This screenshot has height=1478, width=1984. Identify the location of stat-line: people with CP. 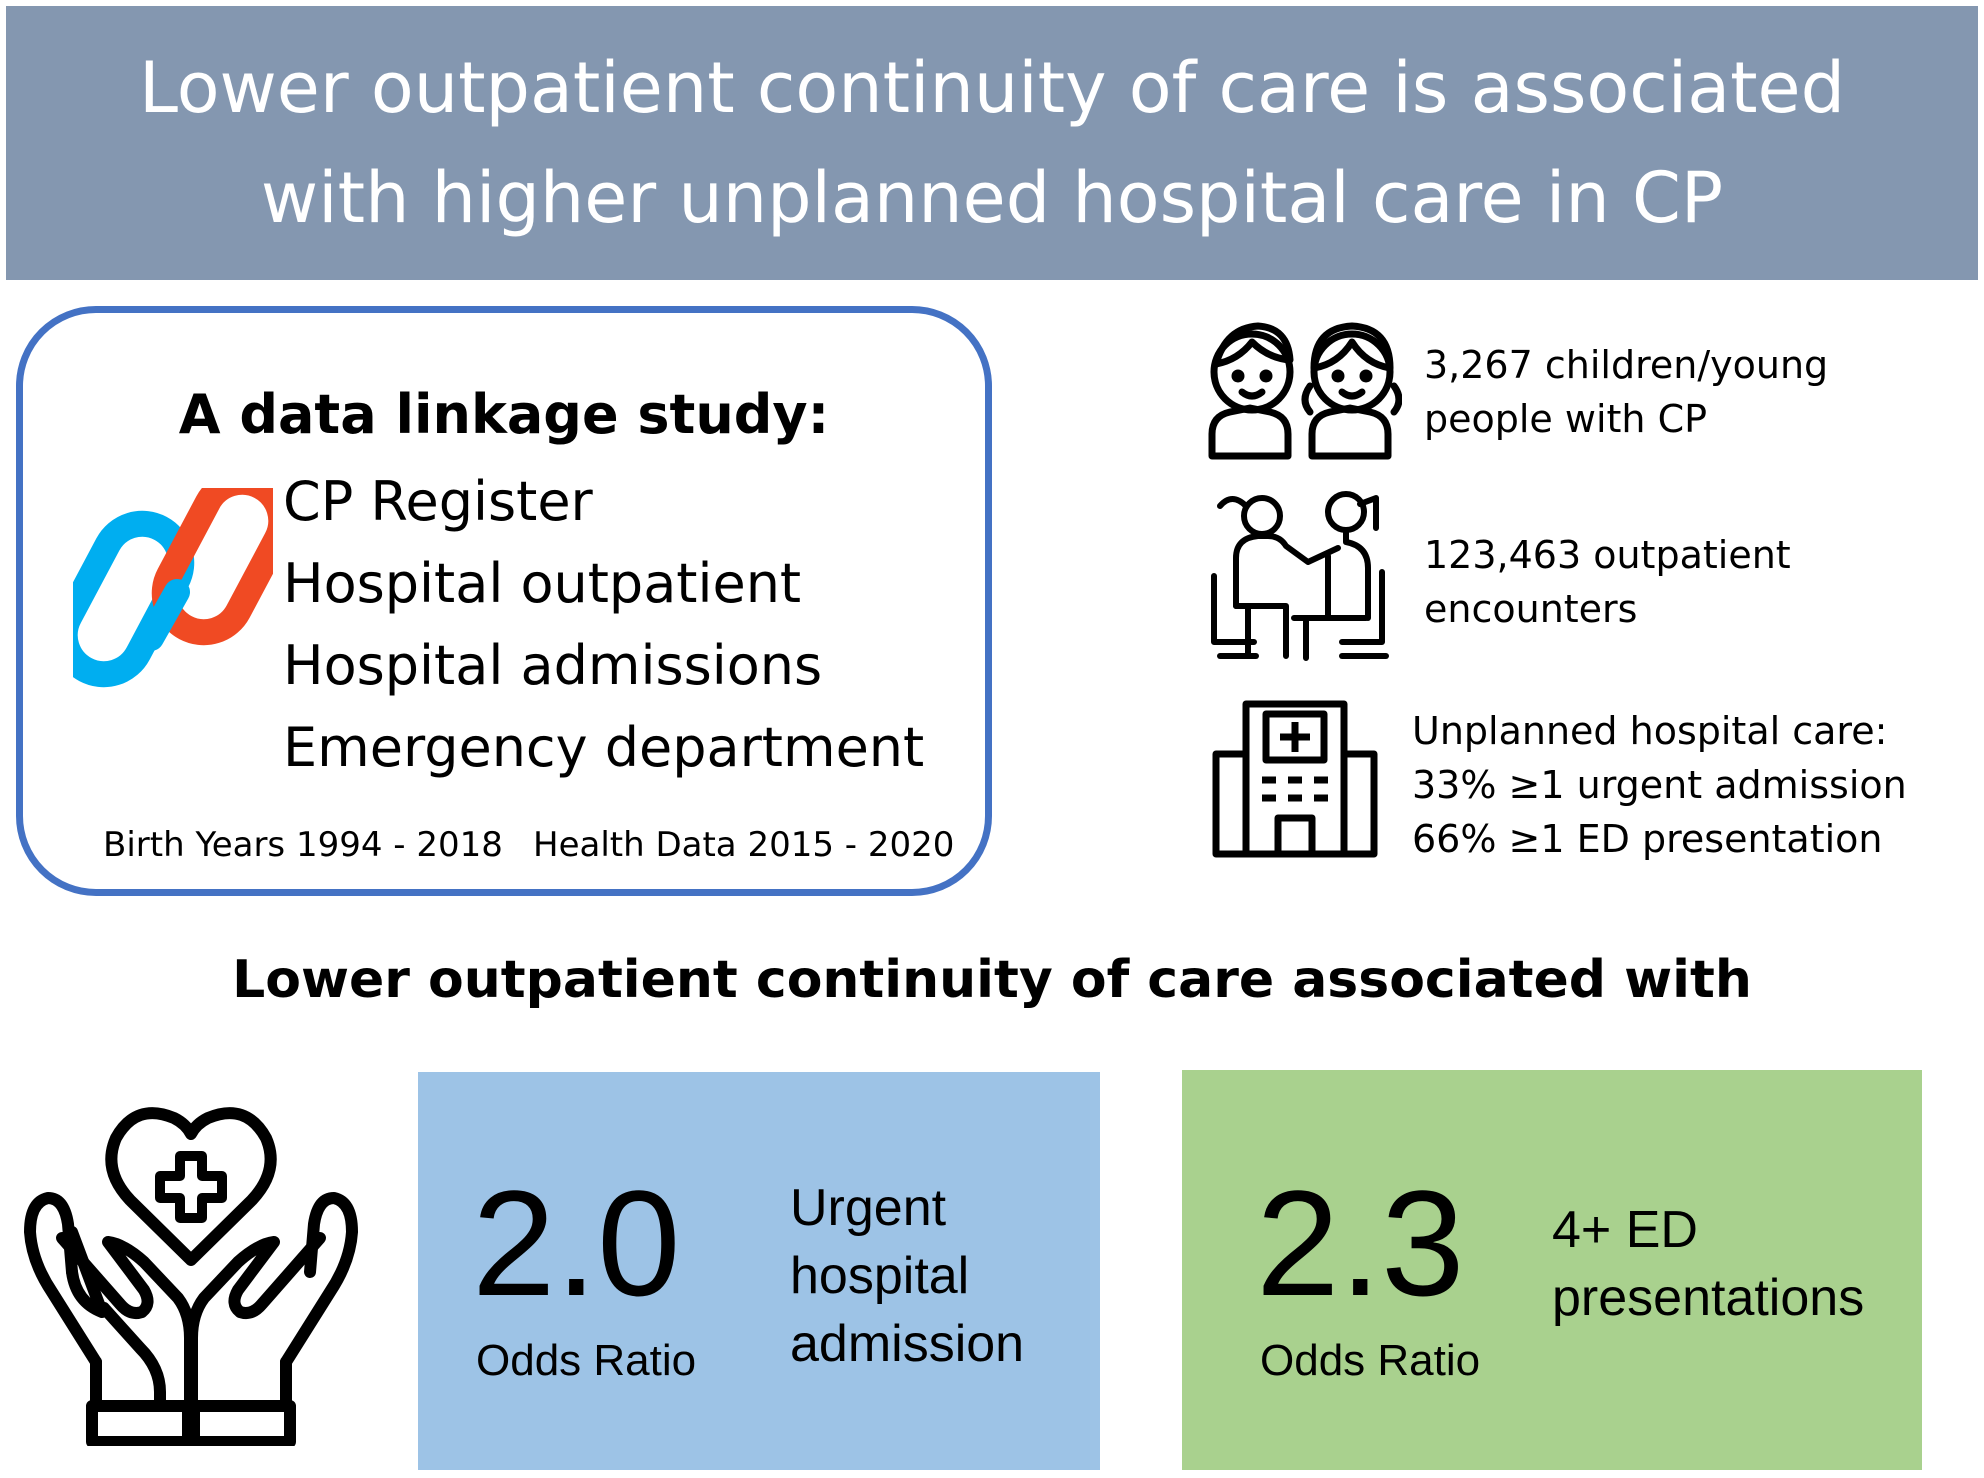
(1566, 419).